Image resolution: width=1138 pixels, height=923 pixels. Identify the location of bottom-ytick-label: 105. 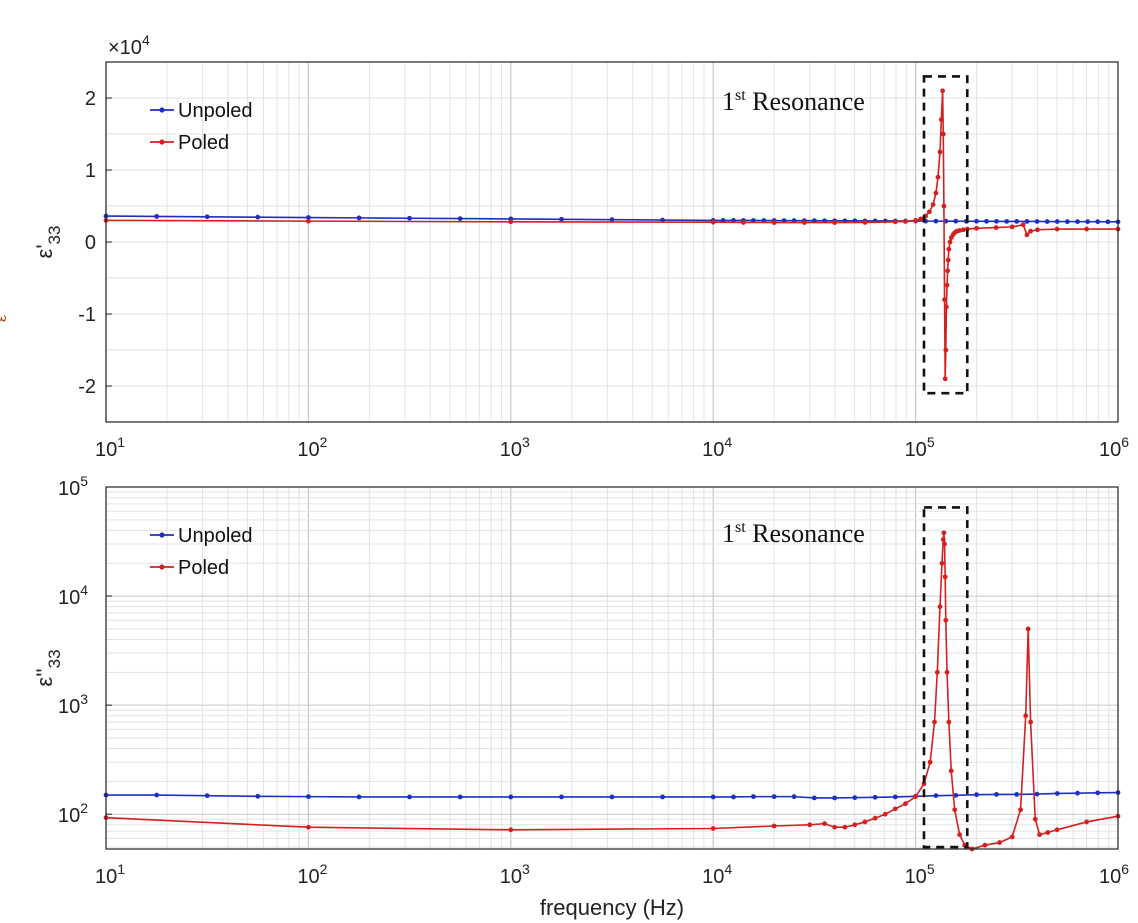
(73, 486).